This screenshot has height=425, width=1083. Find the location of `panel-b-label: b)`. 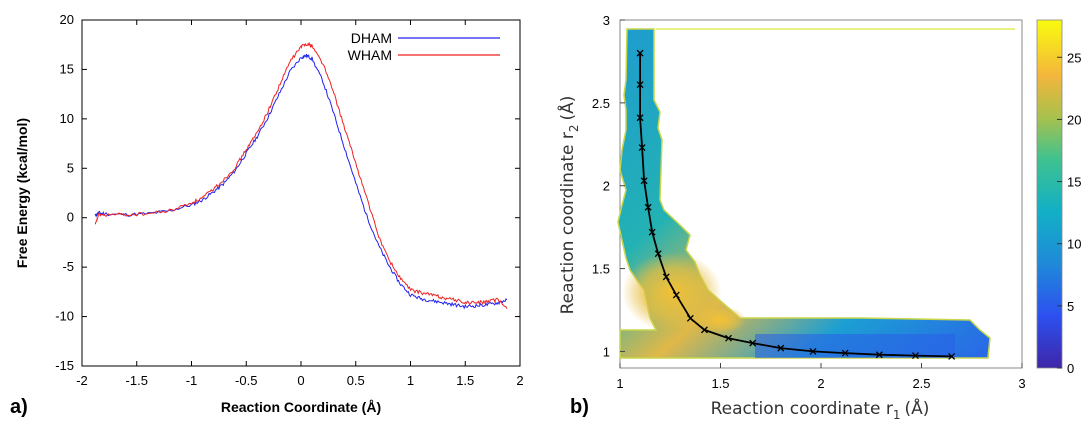

panel-b-label: b) is located at coordinates (579, 407).